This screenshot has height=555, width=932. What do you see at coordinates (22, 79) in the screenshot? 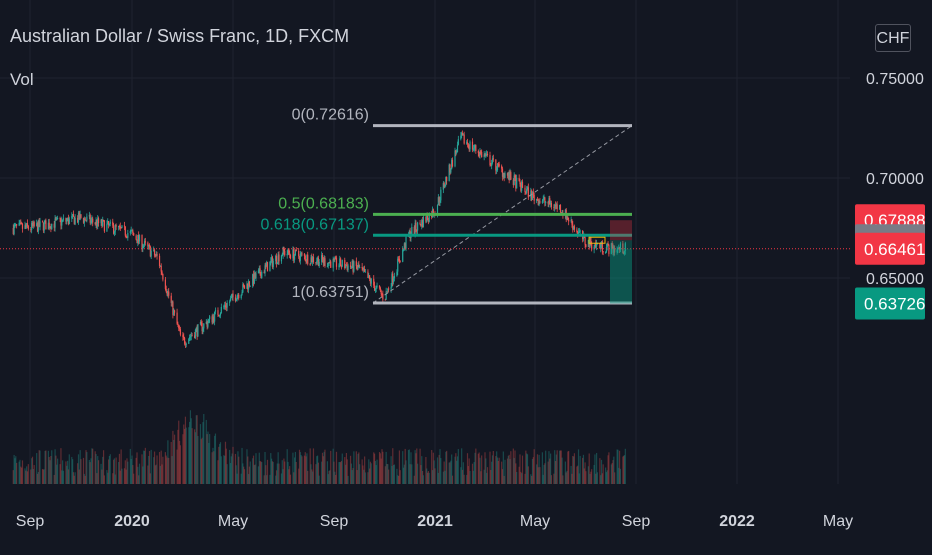
I see `volume-legend: Vol` at bounding box center [22, 79].